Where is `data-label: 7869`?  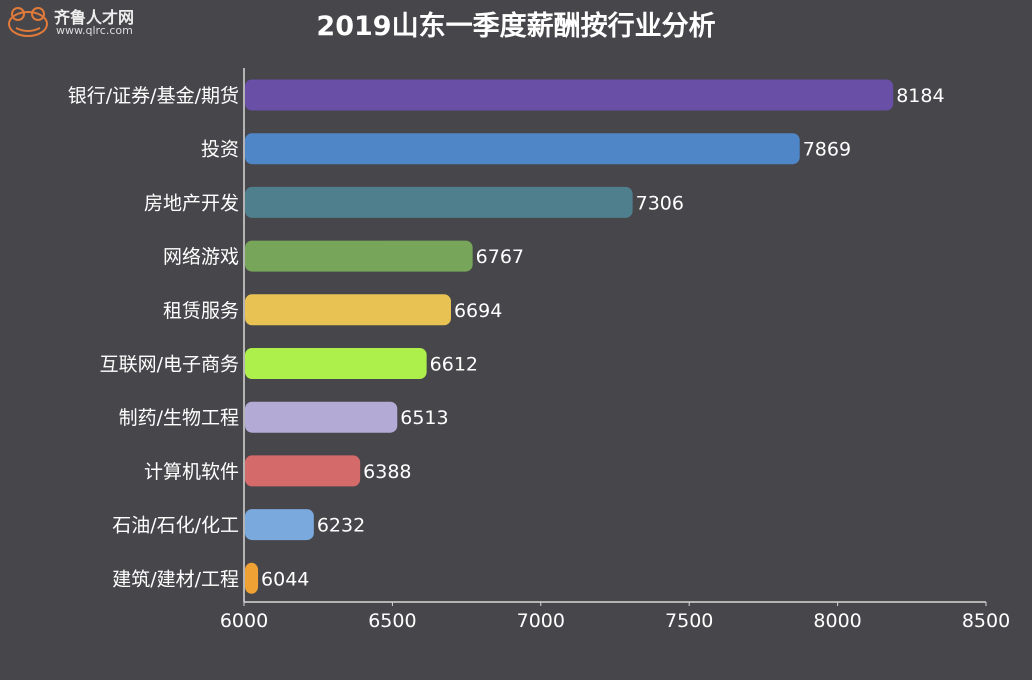
data-label: 7869 is located at coordinates (827, 150).